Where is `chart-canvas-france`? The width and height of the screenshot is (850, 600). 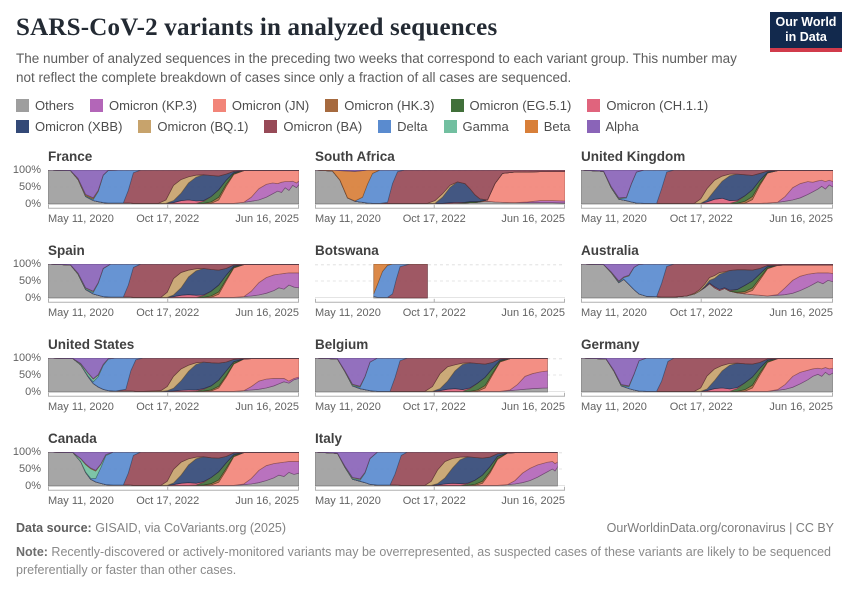
chart-canvas-france is located at coordinates (173, 190).